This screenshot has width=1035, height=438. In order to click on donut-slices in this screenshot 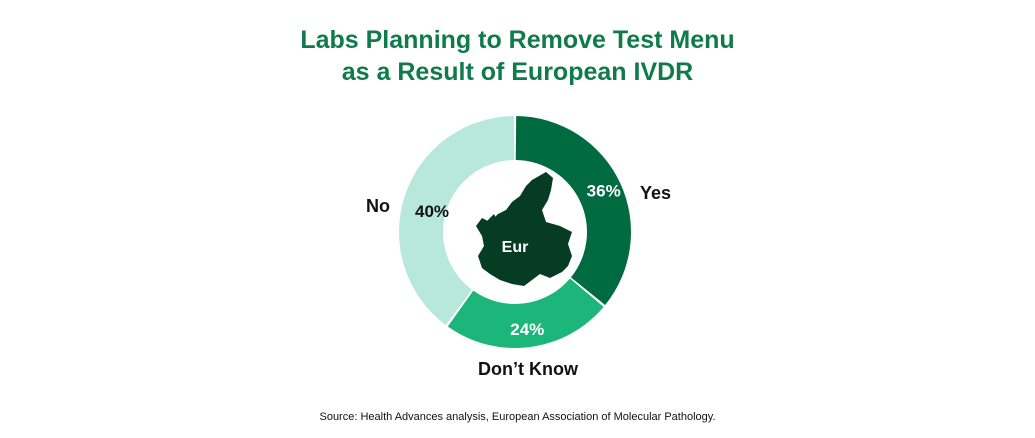, I will do `click(515, 232)`.